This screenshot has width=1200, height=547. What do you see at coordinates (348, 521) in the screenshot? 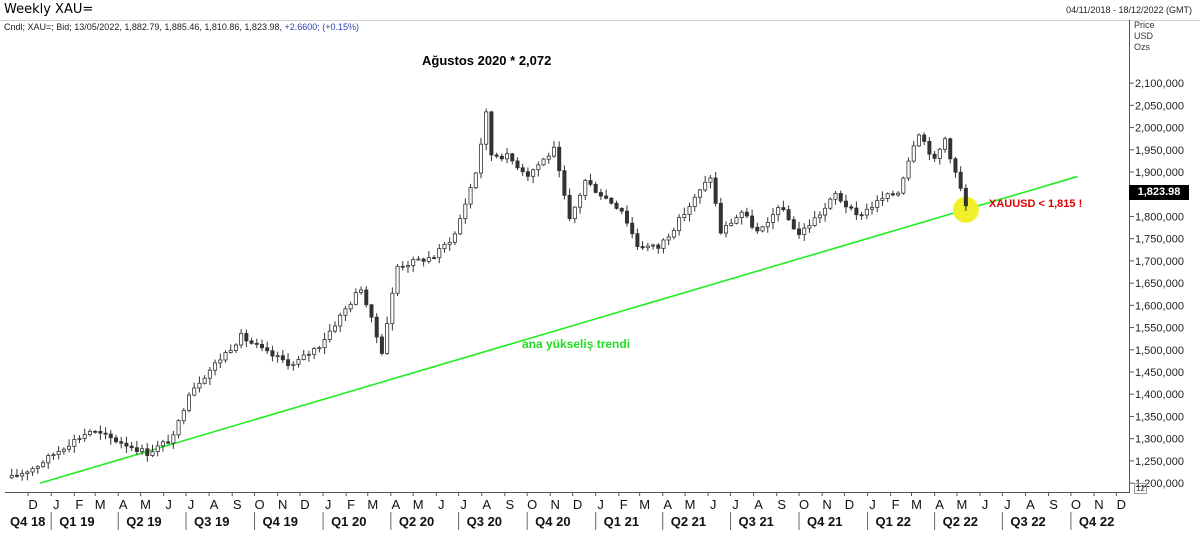
I see `quarter-label: Q1 20` at bounding box center [348, 521].